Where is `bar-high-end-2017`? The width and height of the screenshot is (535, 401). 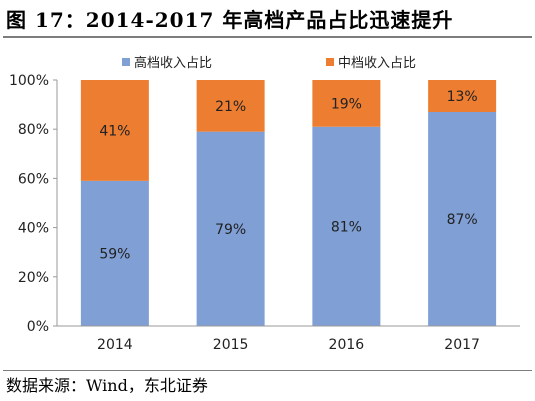 bar-high-end-2017 is located at coordinates (462, 218).